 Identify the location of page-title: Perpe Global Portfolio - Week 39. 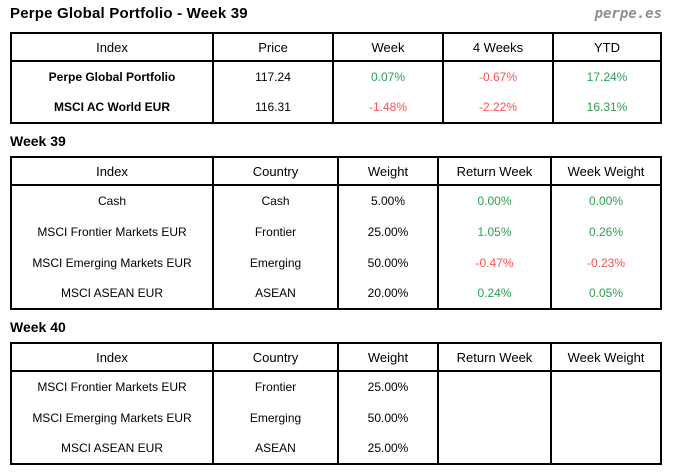
(129, 13).